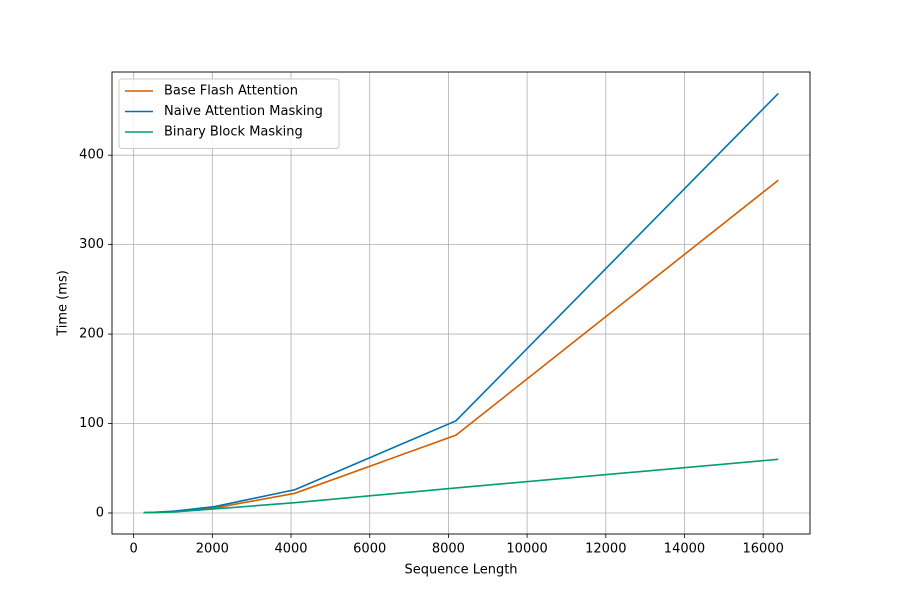 The height and width of the screenshot is (600, 900). What do you see at coordinates (460, 570) in the screenshot?
I see `x-axis-label: Sequence Length` at bounding box center [460, 570].